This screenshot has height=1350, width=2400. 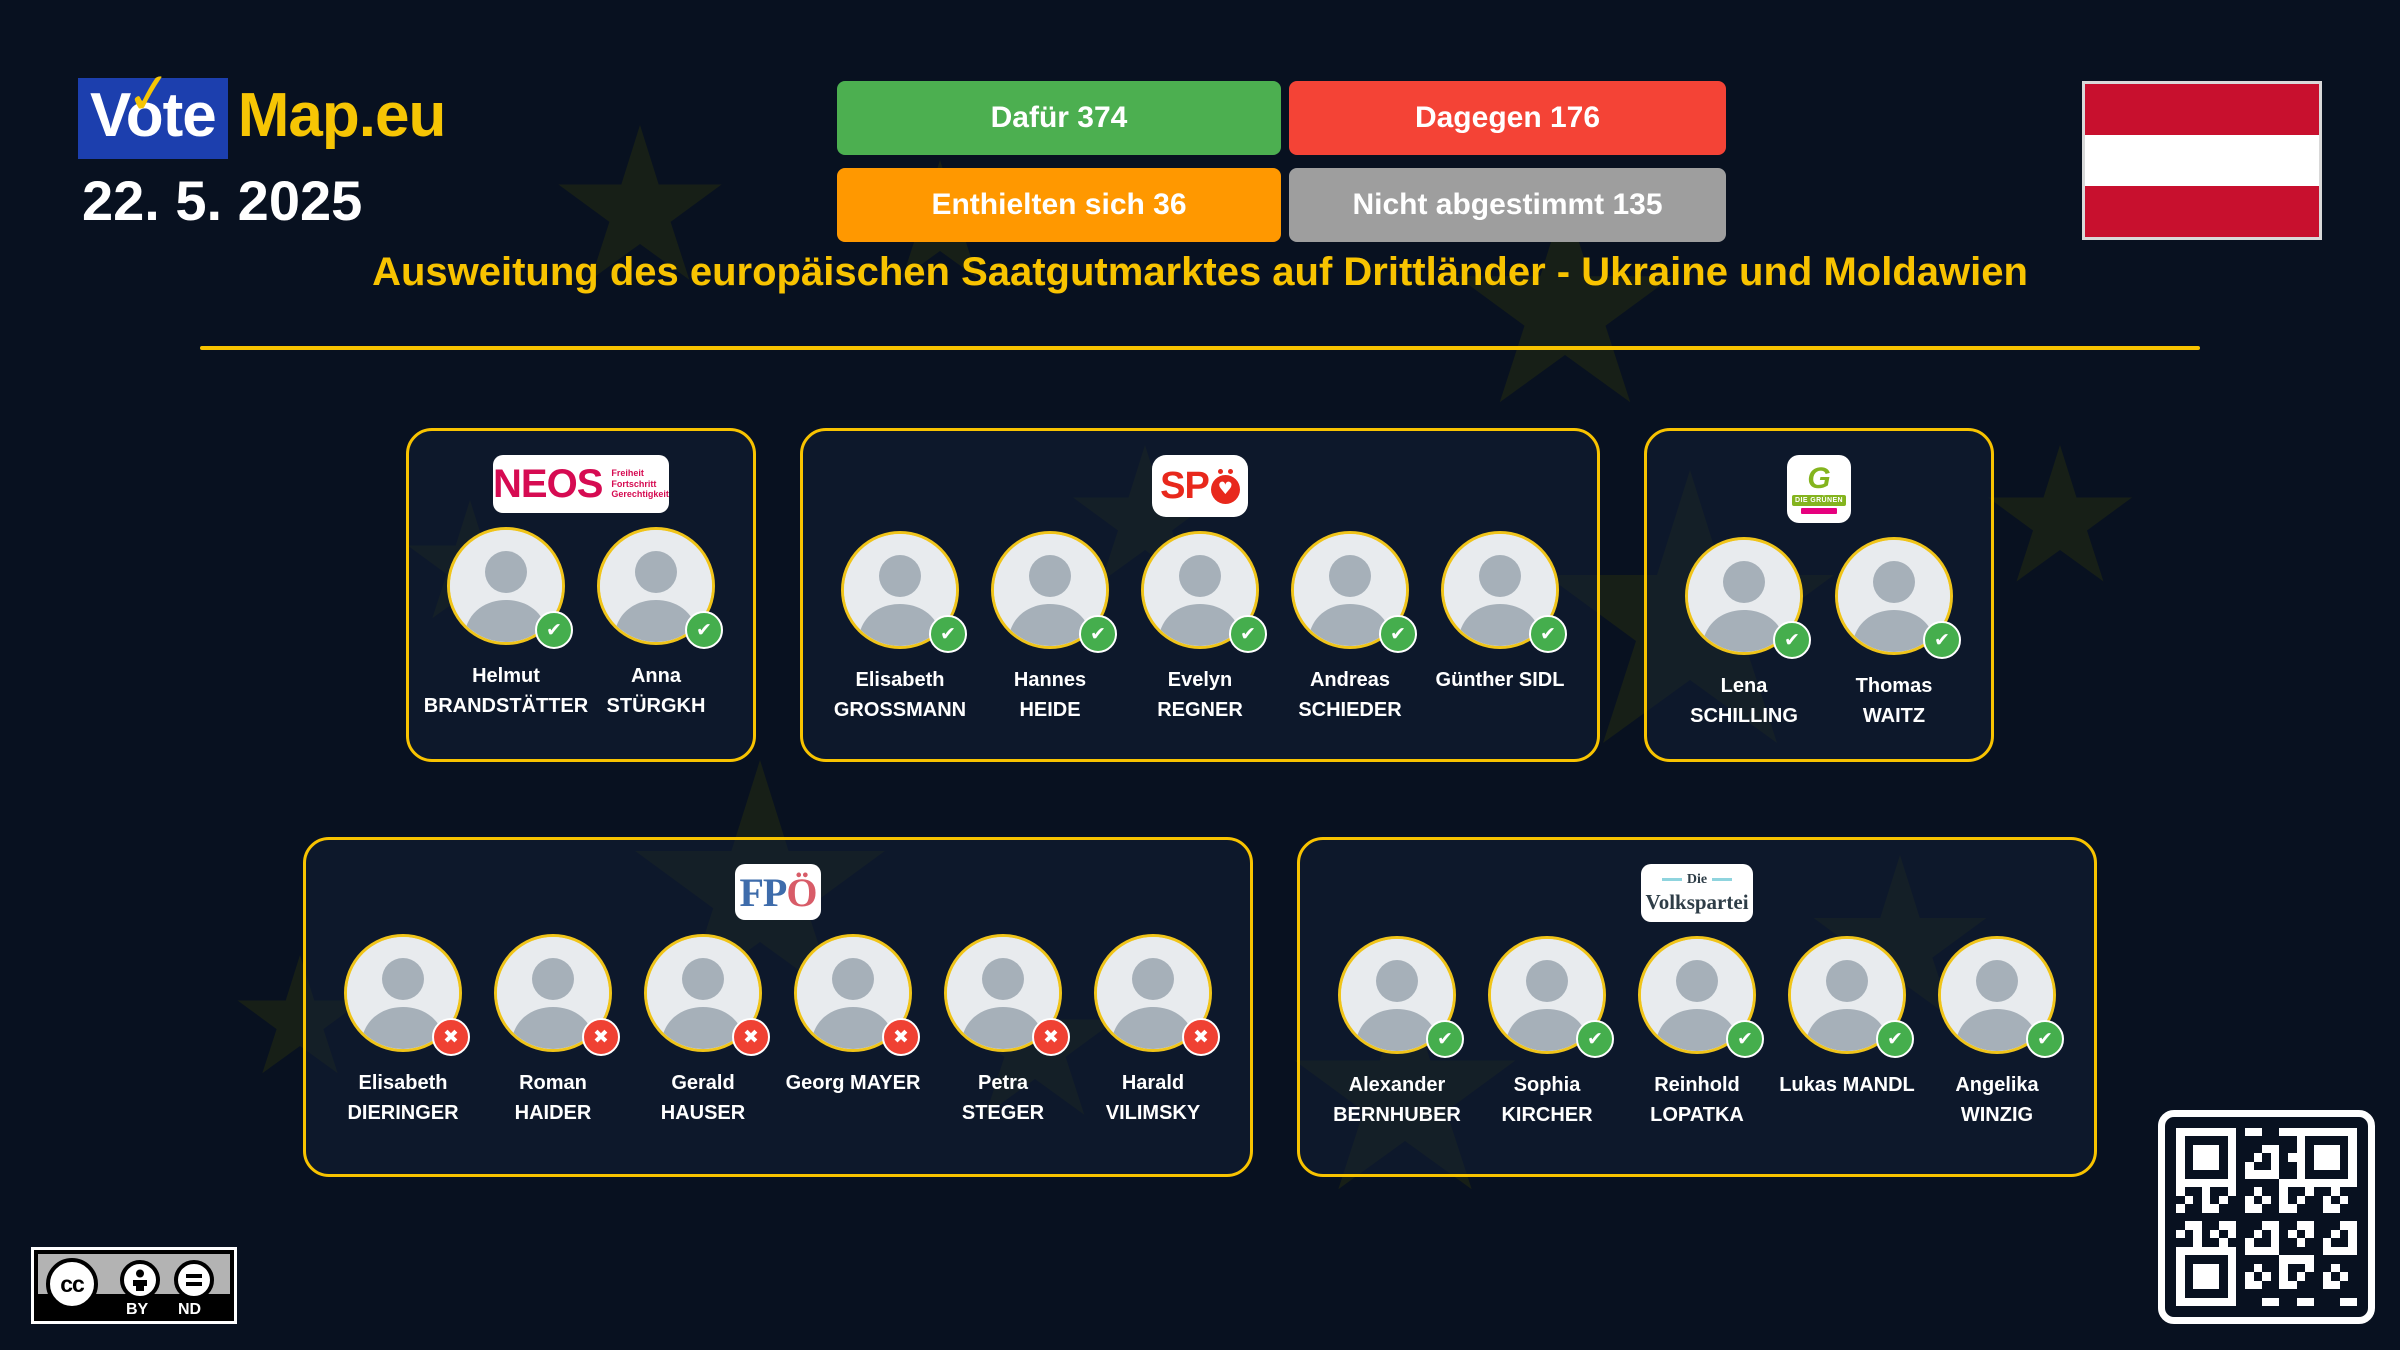 What do you see at coordinates (1200, 695) in the screenshot?
I see `mep-name: Evelyn REGNER` at bounding box center [1200, 695].